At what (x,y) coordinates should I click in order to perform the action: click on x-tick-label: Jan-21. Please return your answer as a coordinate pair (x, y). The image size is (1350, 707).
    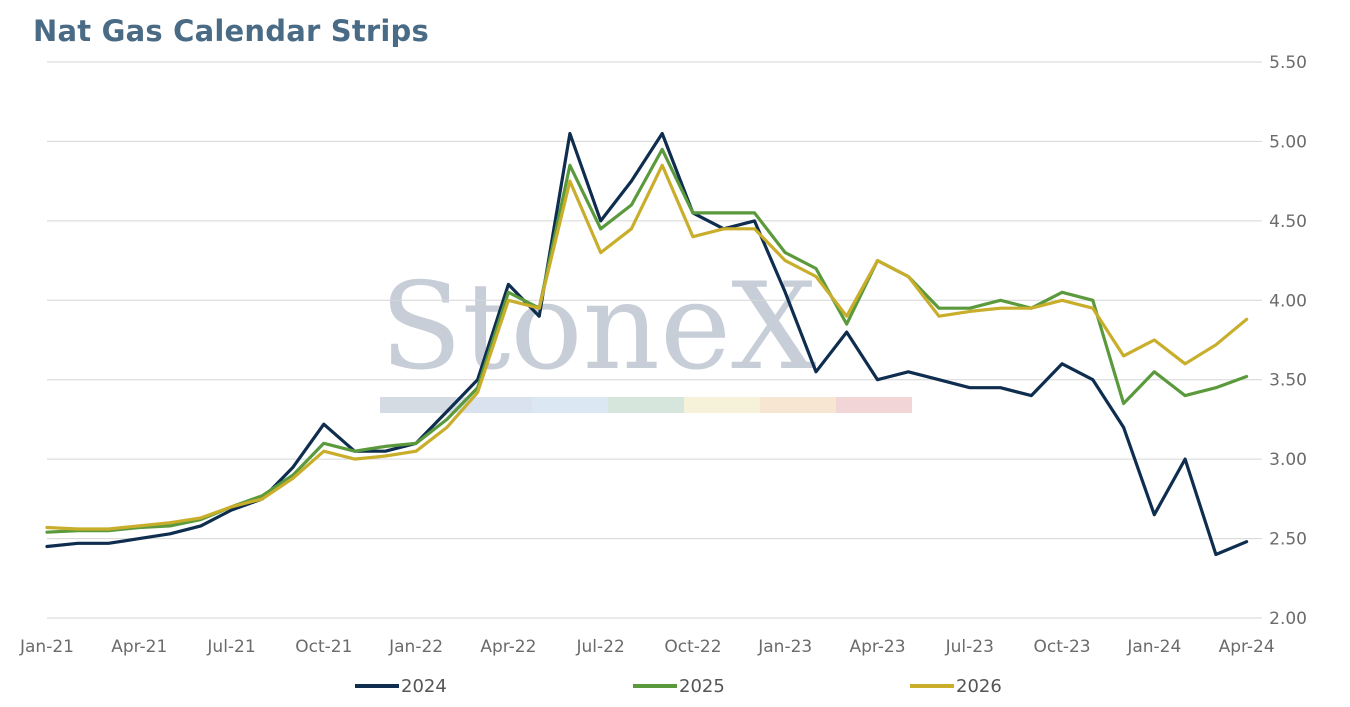
    Looking at the image, I should click on (46, 647).